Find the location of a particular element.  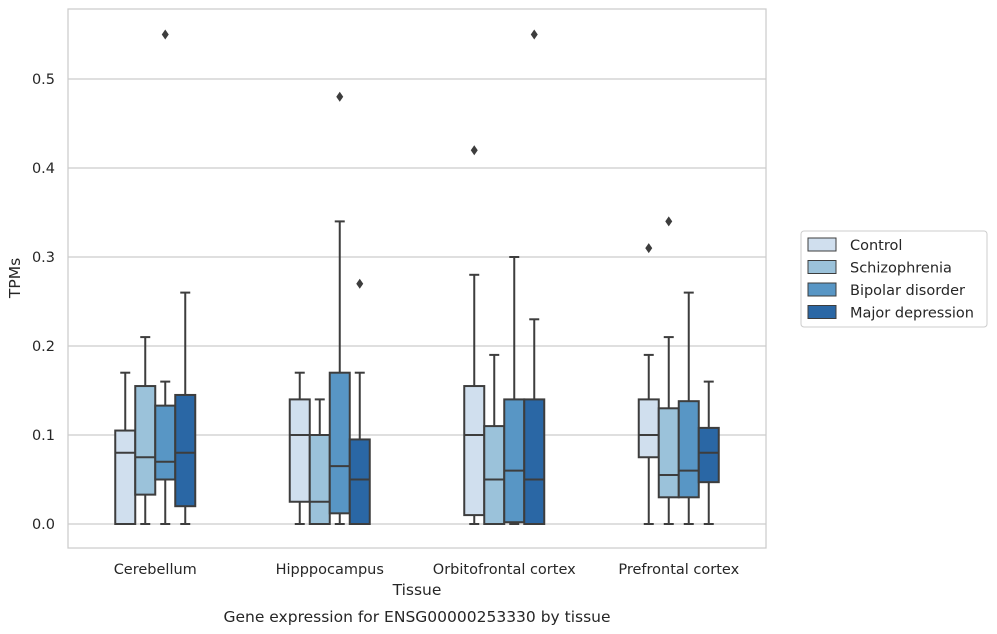

y-tick-label: 0.5 is located at coordinates (43, 80).